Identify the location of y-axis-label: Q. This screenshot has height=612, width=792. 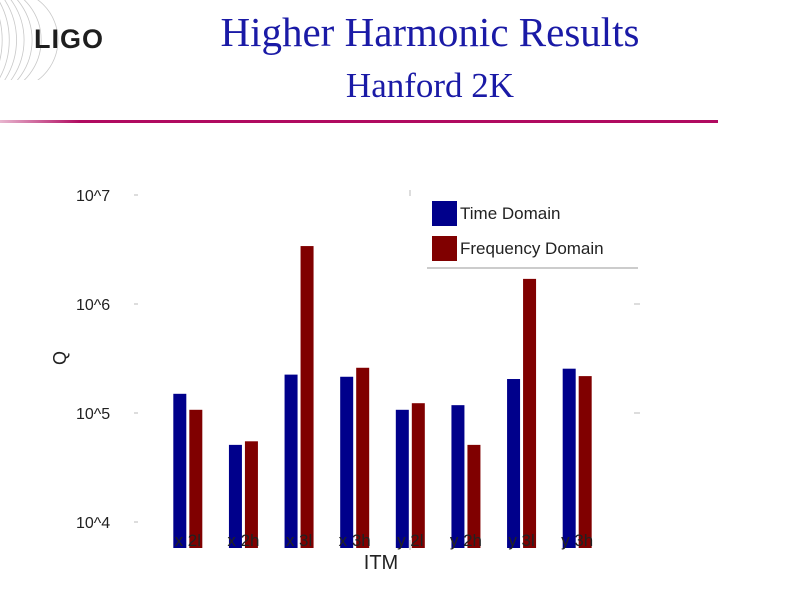
(60, 358).